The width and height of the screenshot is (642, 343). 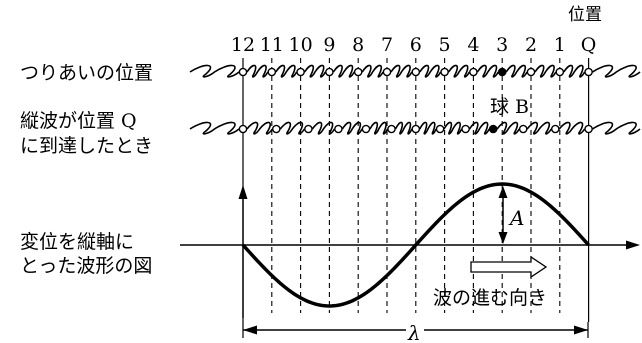 What do you see at coordinates (301, 45) in the screenshot?
I see `position-number: 10` at bounding box center [301, 45].